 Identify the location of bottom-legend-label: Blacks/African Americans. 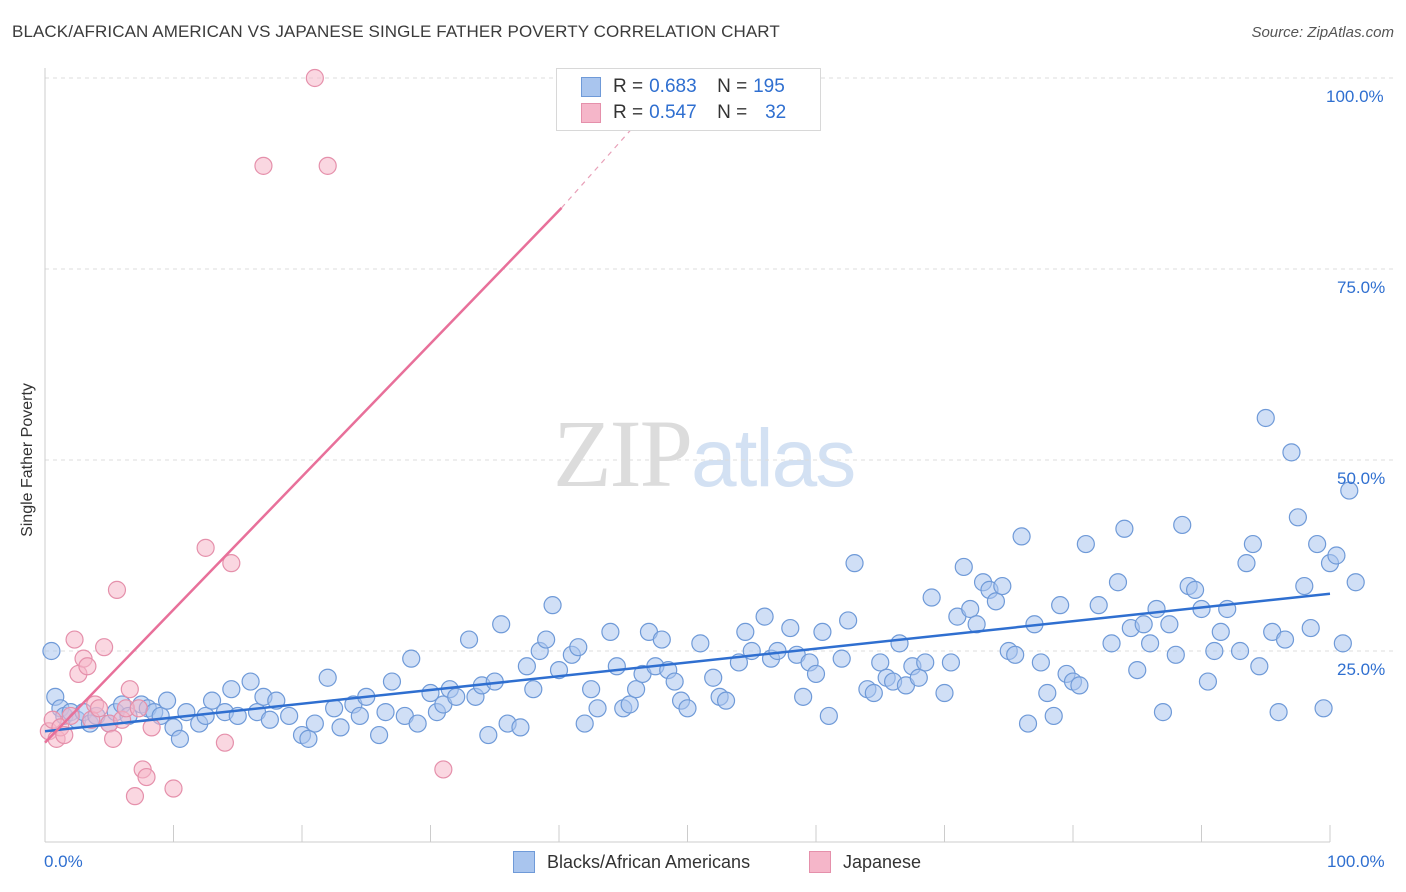
(649, 861).